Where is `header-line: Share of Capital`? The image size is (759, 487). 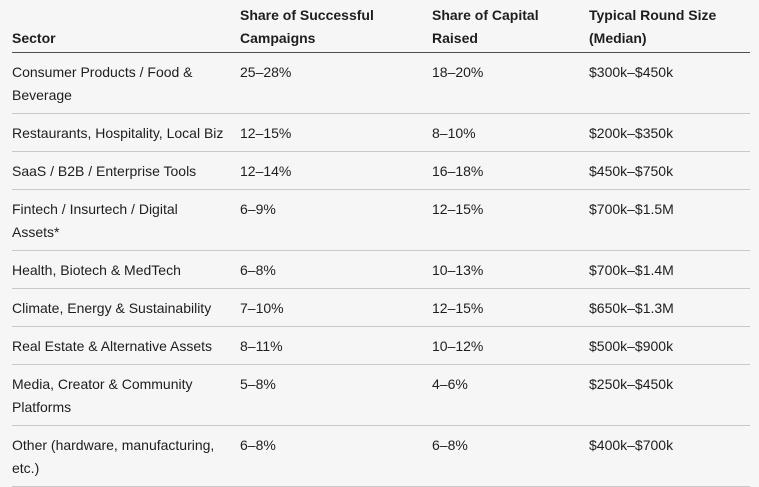 header-line: Share of Capital is located at coordinates (485, 15).